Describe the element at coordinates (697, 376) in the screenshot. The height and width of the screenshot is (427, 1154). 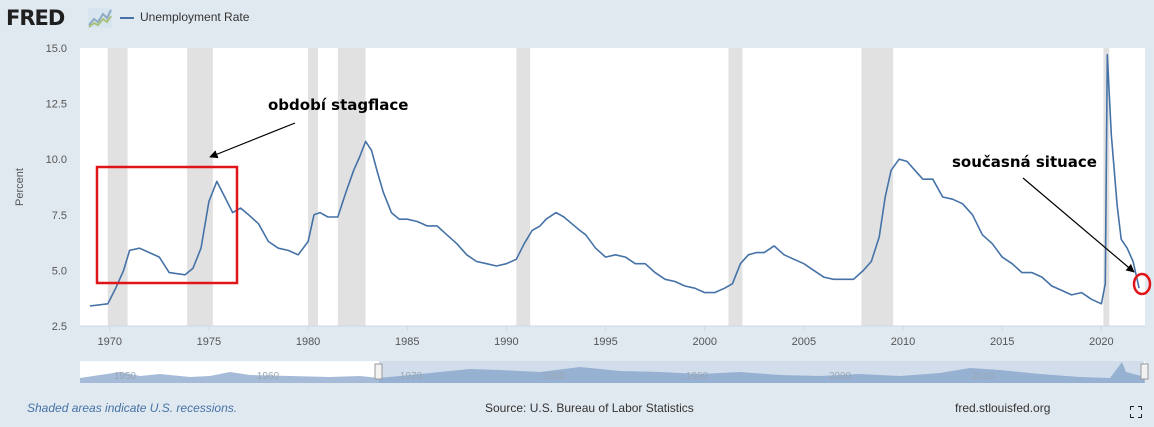
I see `navigator-tick-label: 1990` at that location.